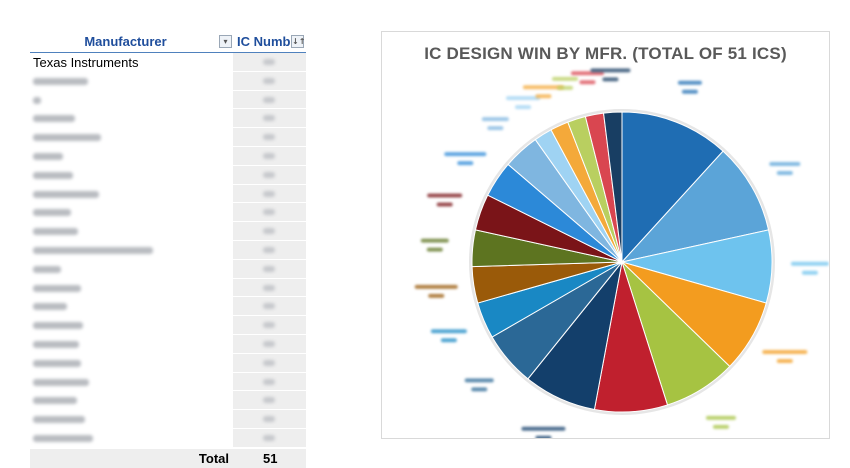  I want to click on chart-title: IC DESIGN WIN BY MFR. (TOTAL OF 51 ICS), so click(605, 53).